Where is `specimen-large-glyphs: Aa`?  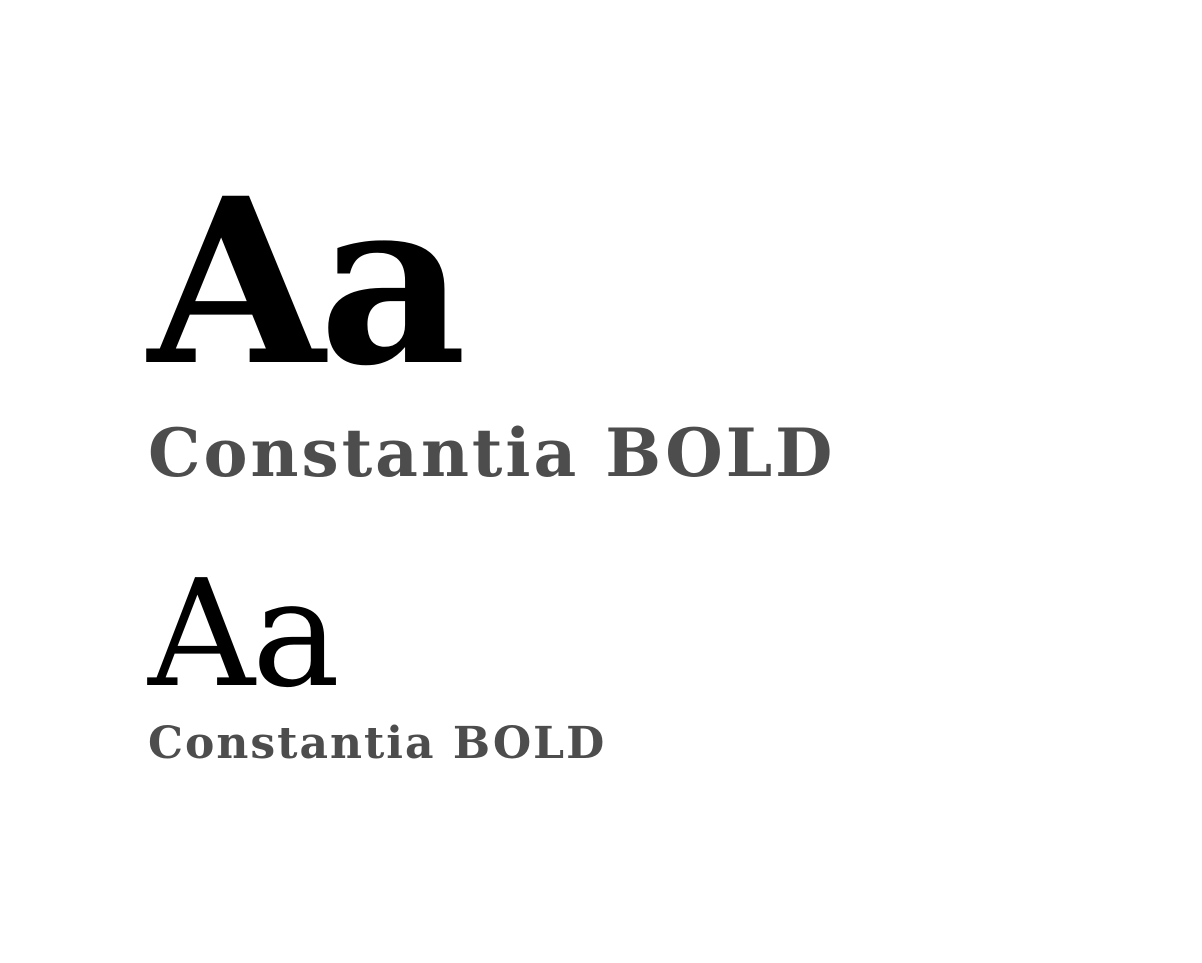 specimen-large-glyphs: Aa is located at coordinates (307, 282).